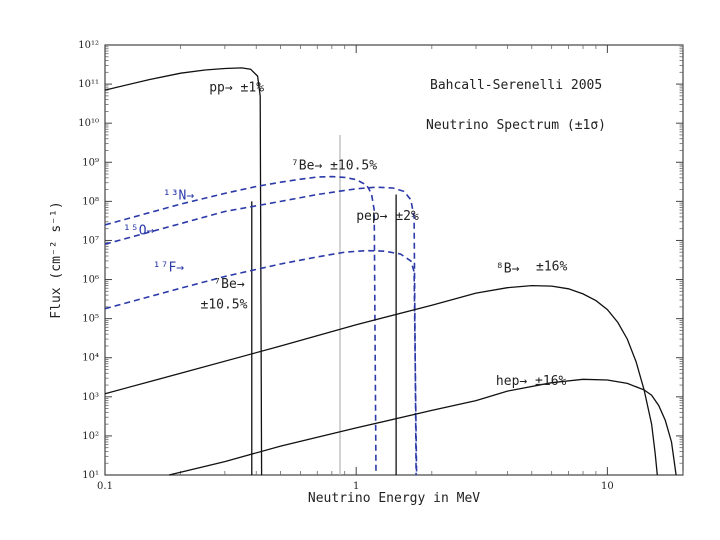 The image size is (720, 540). What do you see at coordinates (88, 84) in the screenshot?
I see `y-tick-label: 10¹¹` at bounding box center [88, 84].